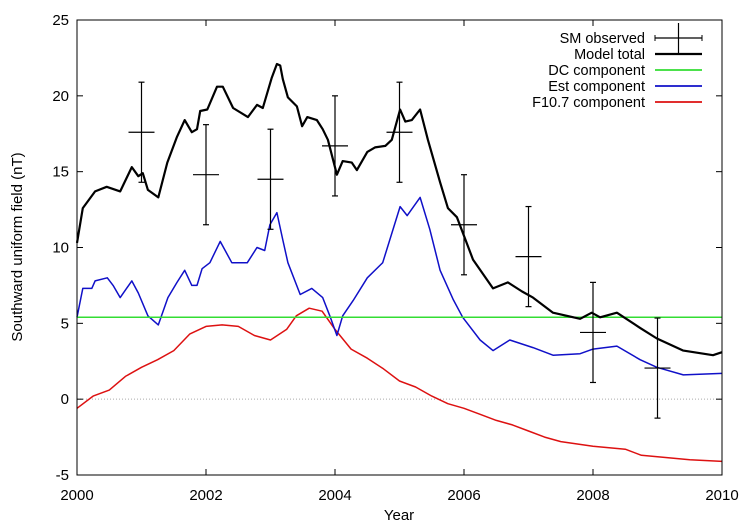  What do you see at coordinates (721, 495) in the screenshot?
I see `x-tick-label: 2010` at bounding box center [721, 495].